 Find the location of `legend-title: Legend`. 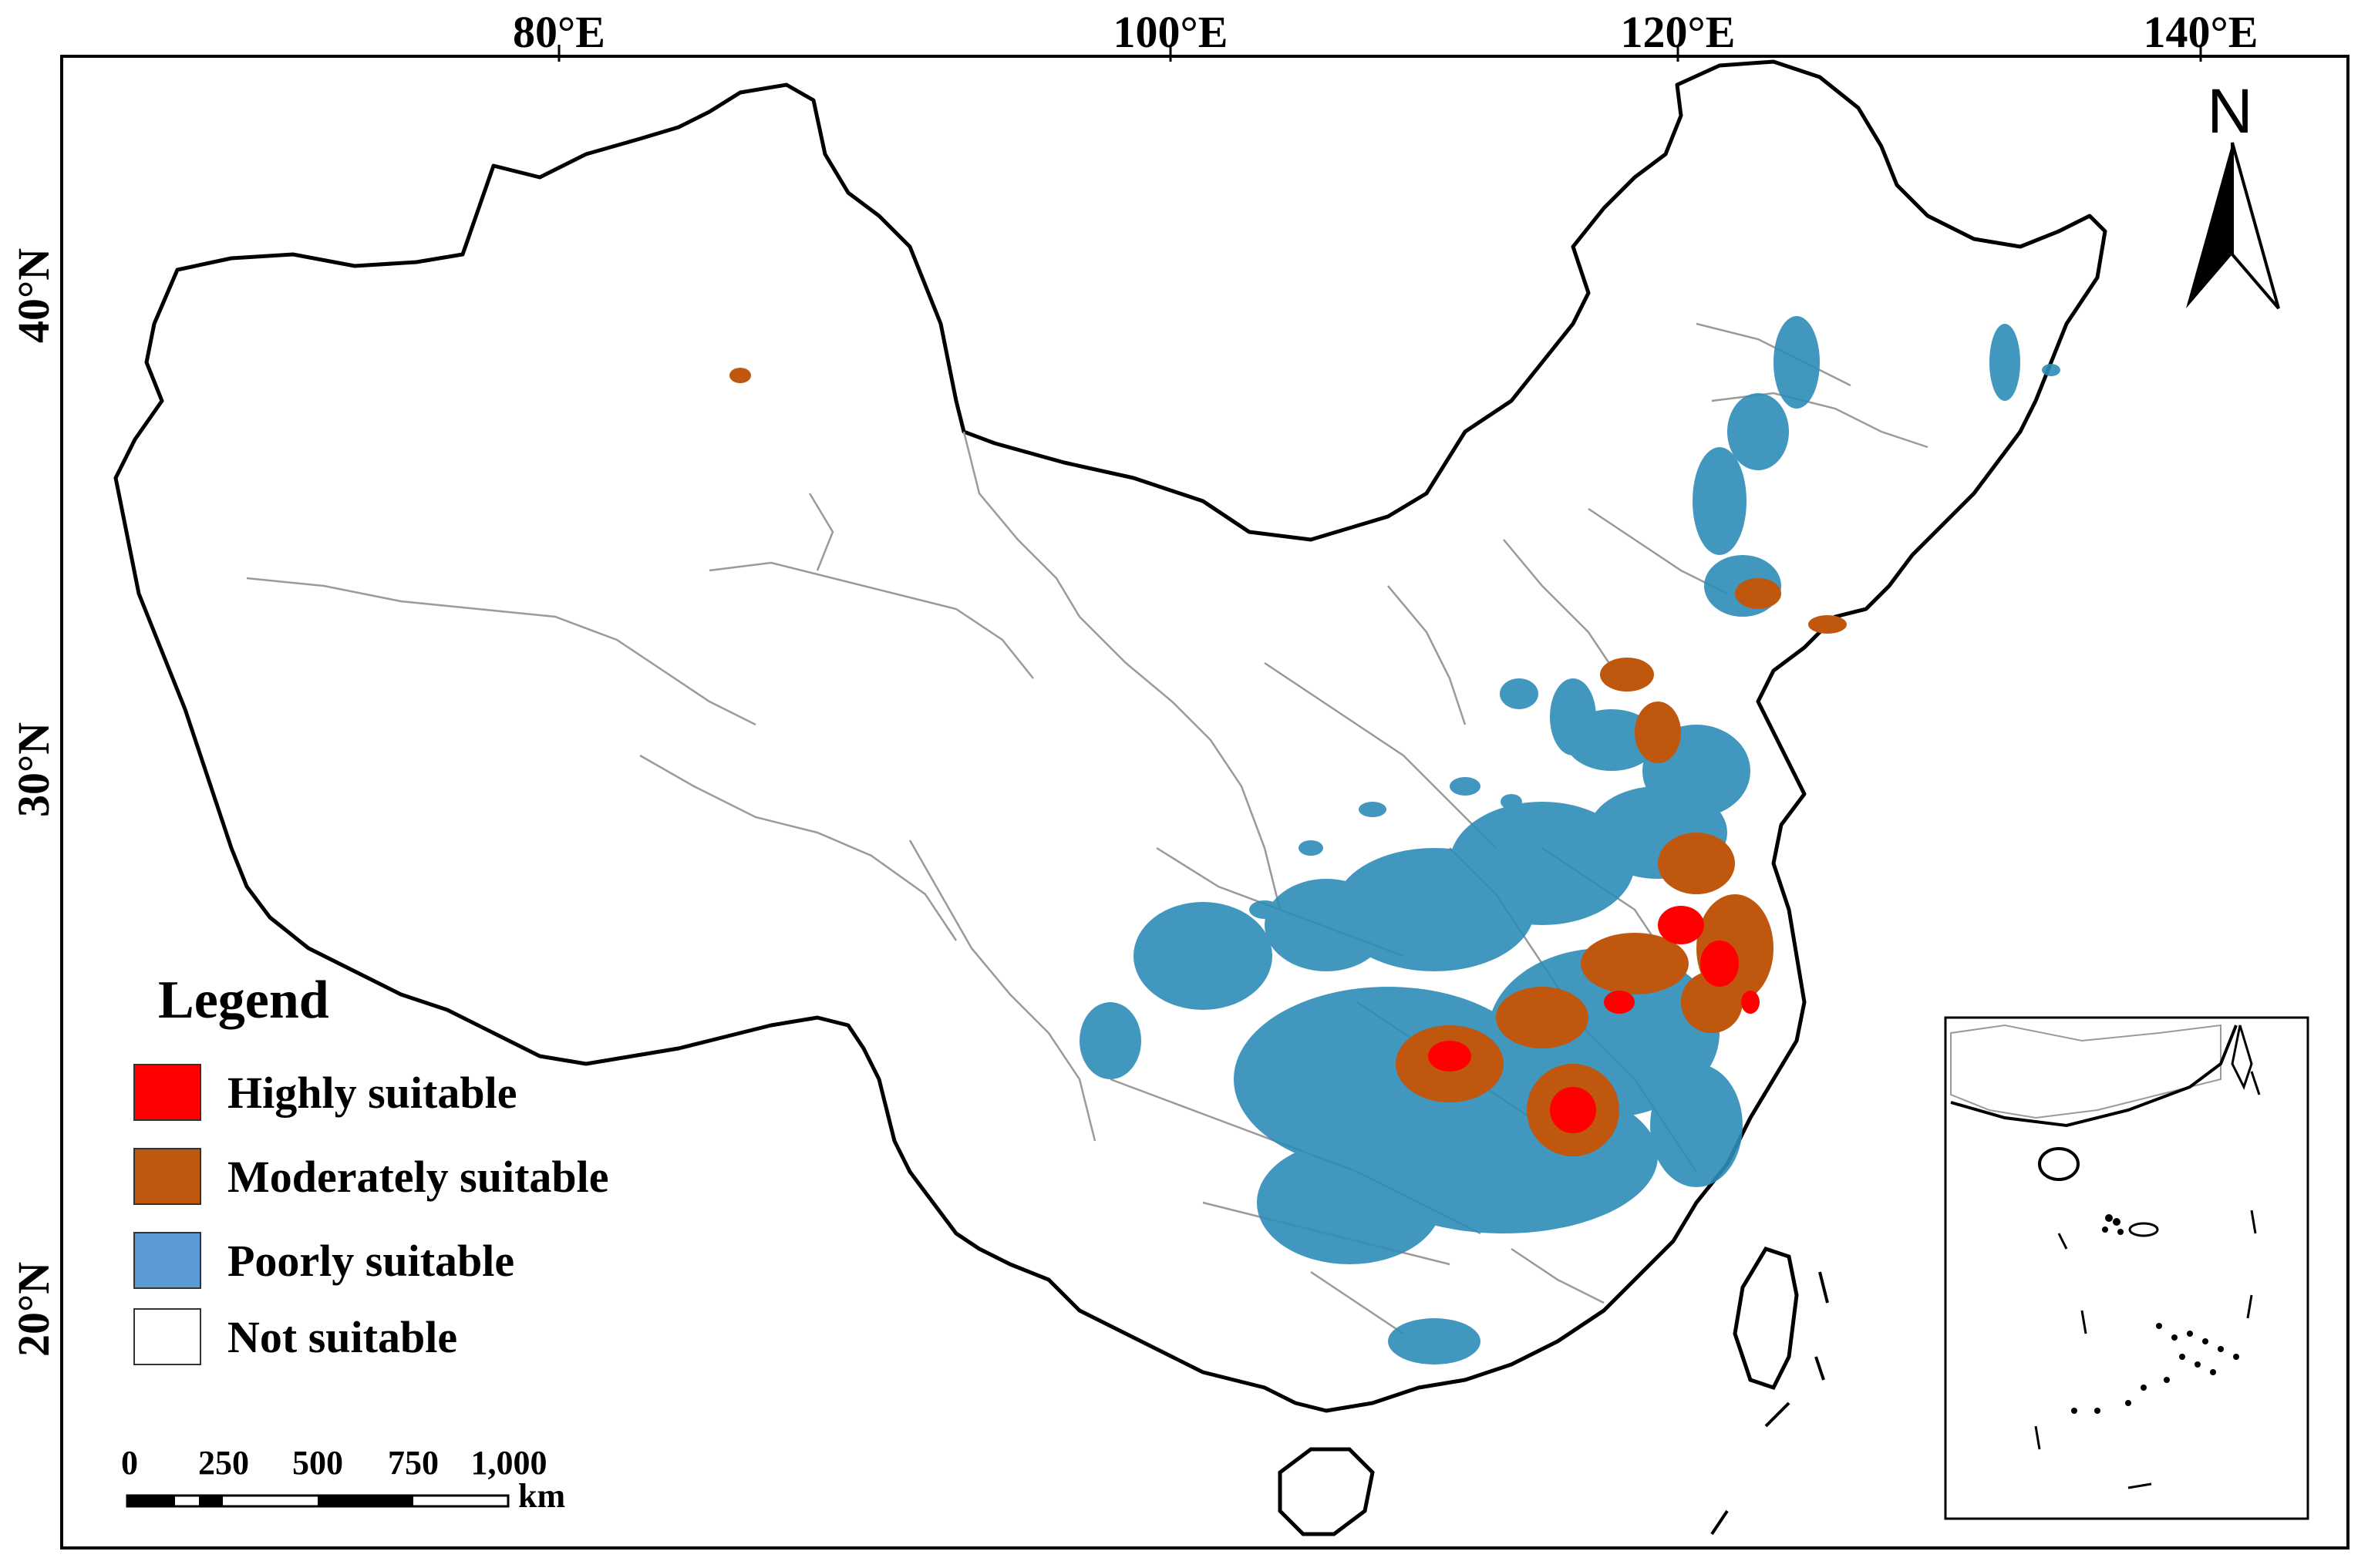

legend-title: Legend is located at coordinates (243, 1000).